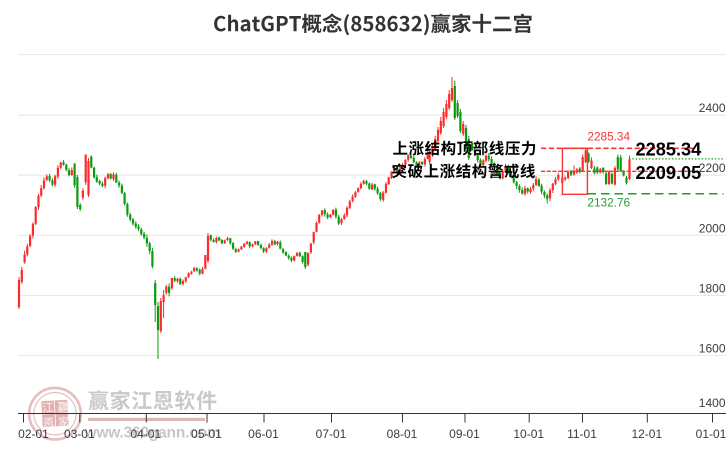 Image resolution: width=726 pixels, height=450 pixels. I want to click on svg-text: 04-01, so click(145, 434).